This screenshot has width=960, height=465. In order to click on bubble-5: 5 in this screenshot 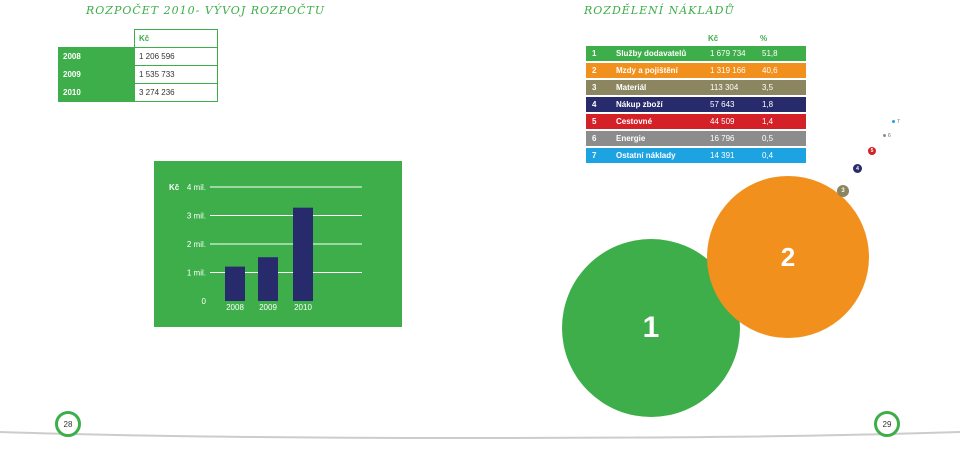, I will do `click(872, 151)`.